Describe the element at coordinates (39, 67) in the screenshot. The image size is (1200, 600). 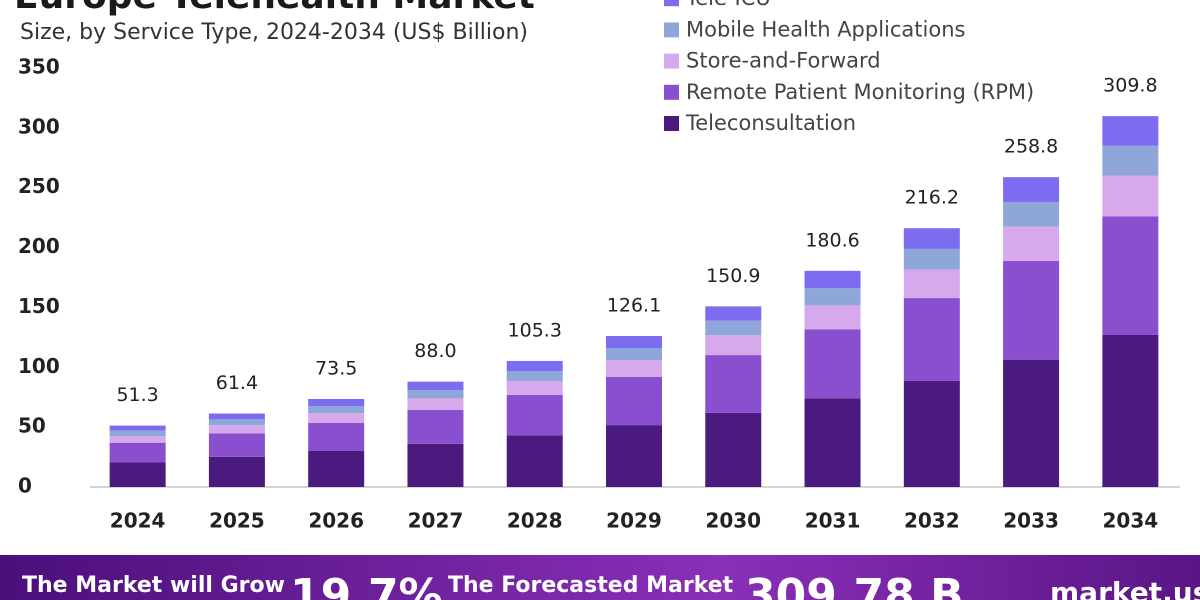
I see `y-tick-label: 350` at that location.